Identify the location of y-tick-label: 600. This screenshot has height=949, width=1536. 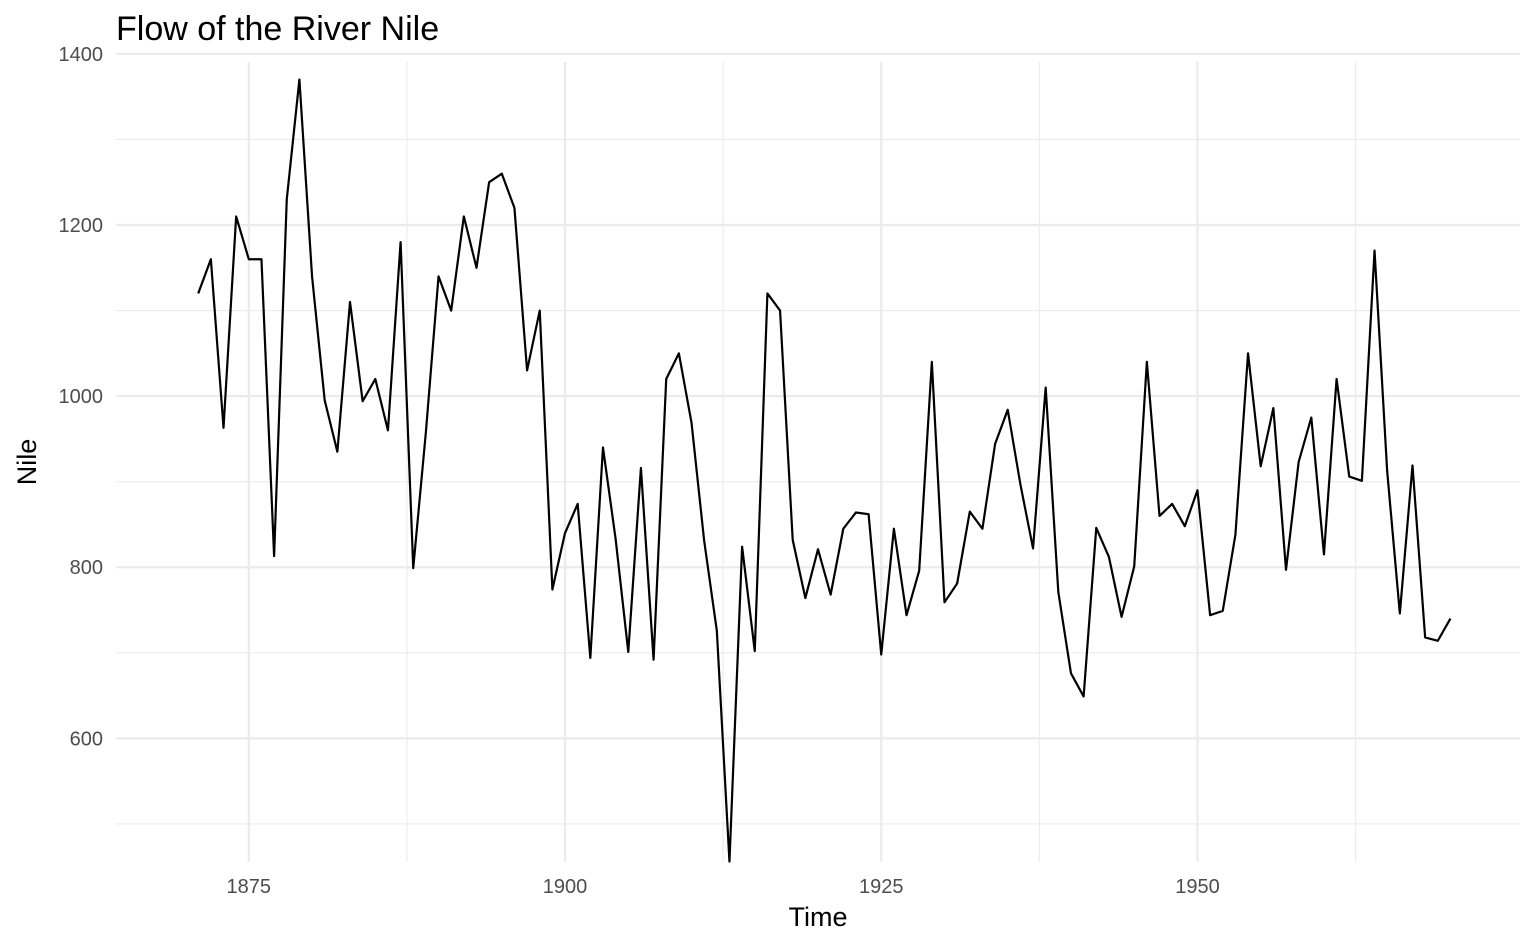
(86, 739).